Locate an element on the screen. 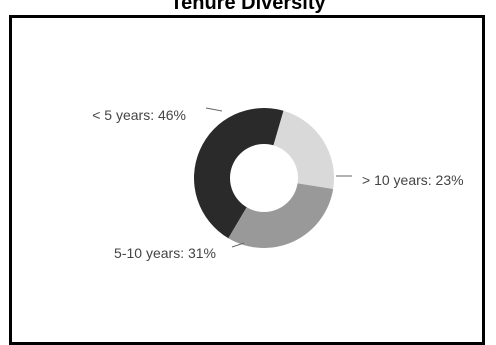  slice-label: < 5 years: 46% is located at coordinates (139, 115).